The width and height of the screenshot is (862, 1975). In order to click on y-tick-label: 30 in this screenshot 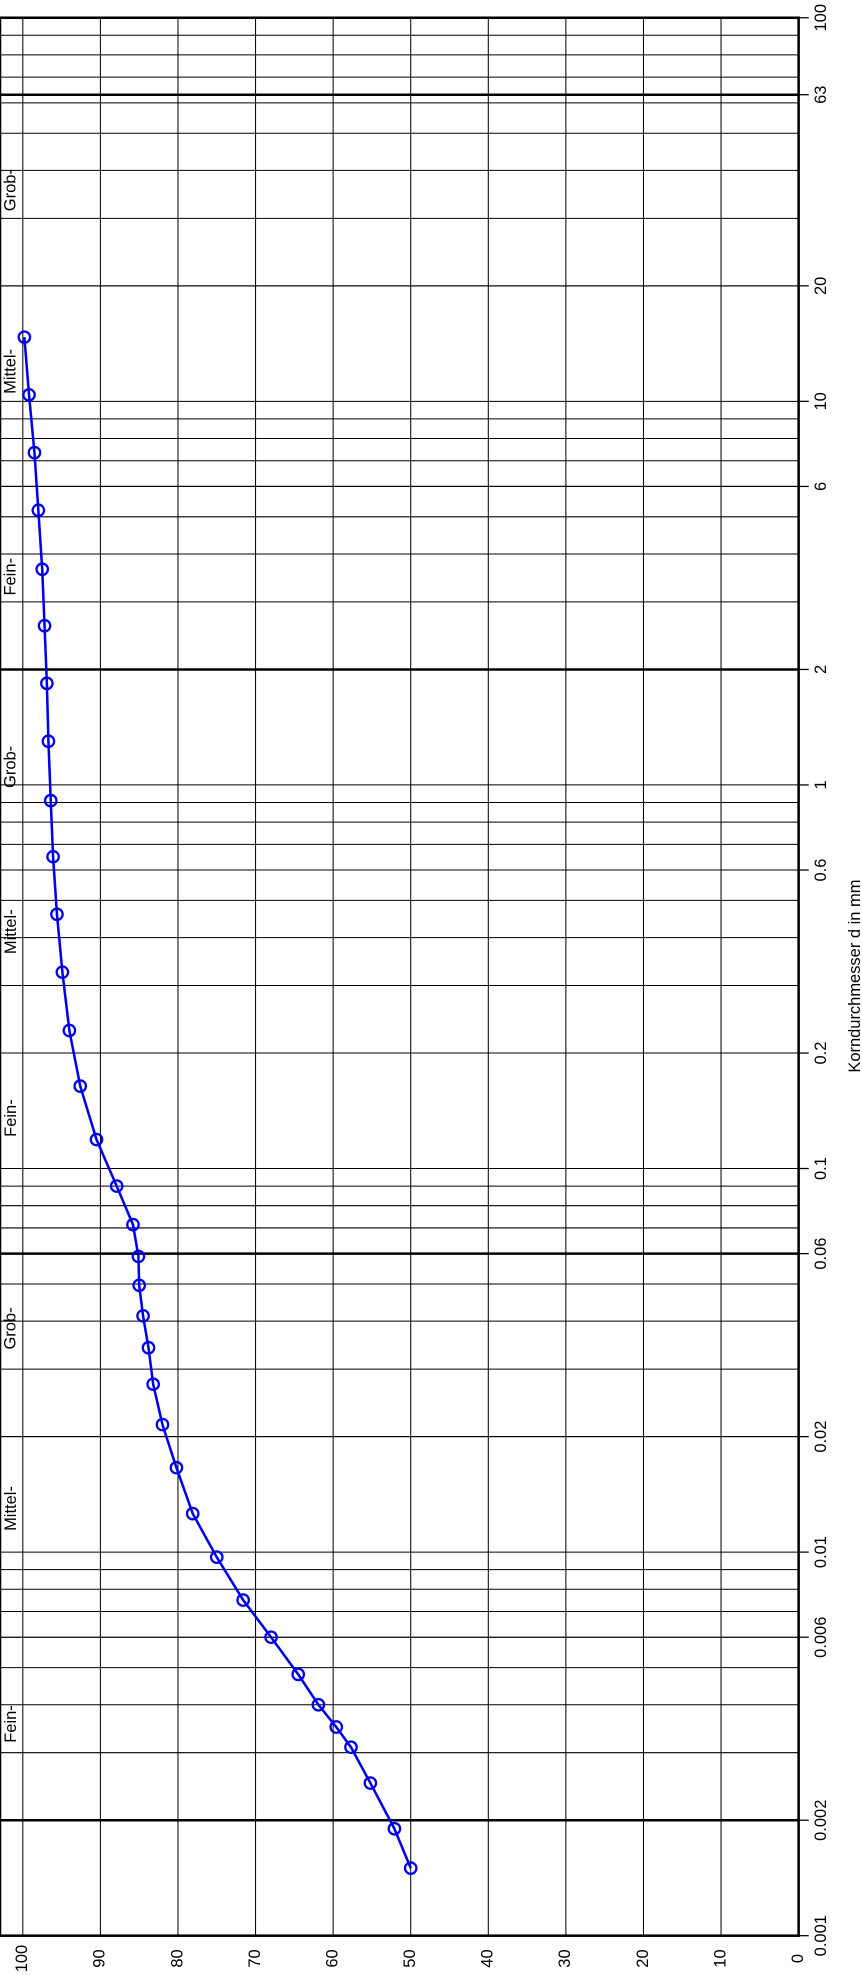, I will do `click(565, 1958)`.